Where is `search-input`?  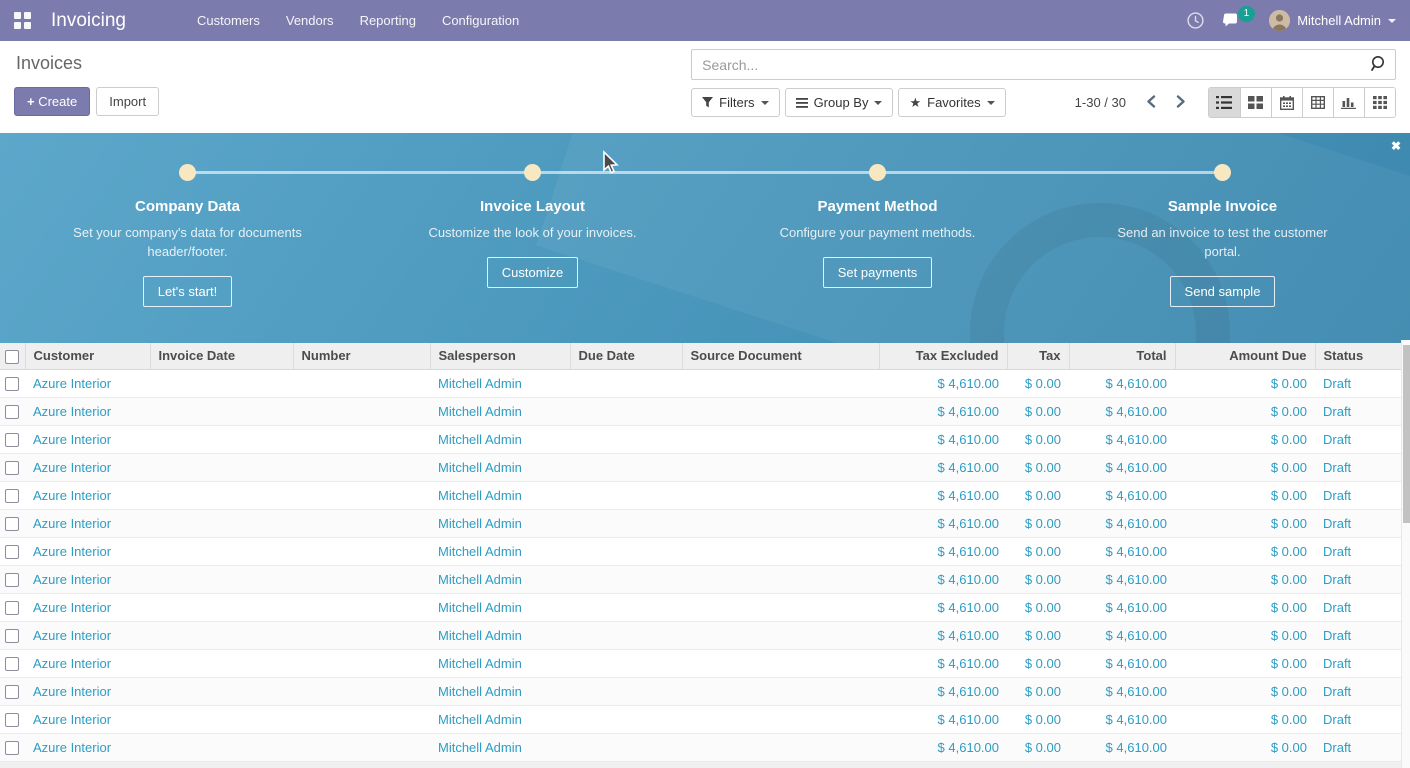
search-input is located at coordinates (1043, 64).